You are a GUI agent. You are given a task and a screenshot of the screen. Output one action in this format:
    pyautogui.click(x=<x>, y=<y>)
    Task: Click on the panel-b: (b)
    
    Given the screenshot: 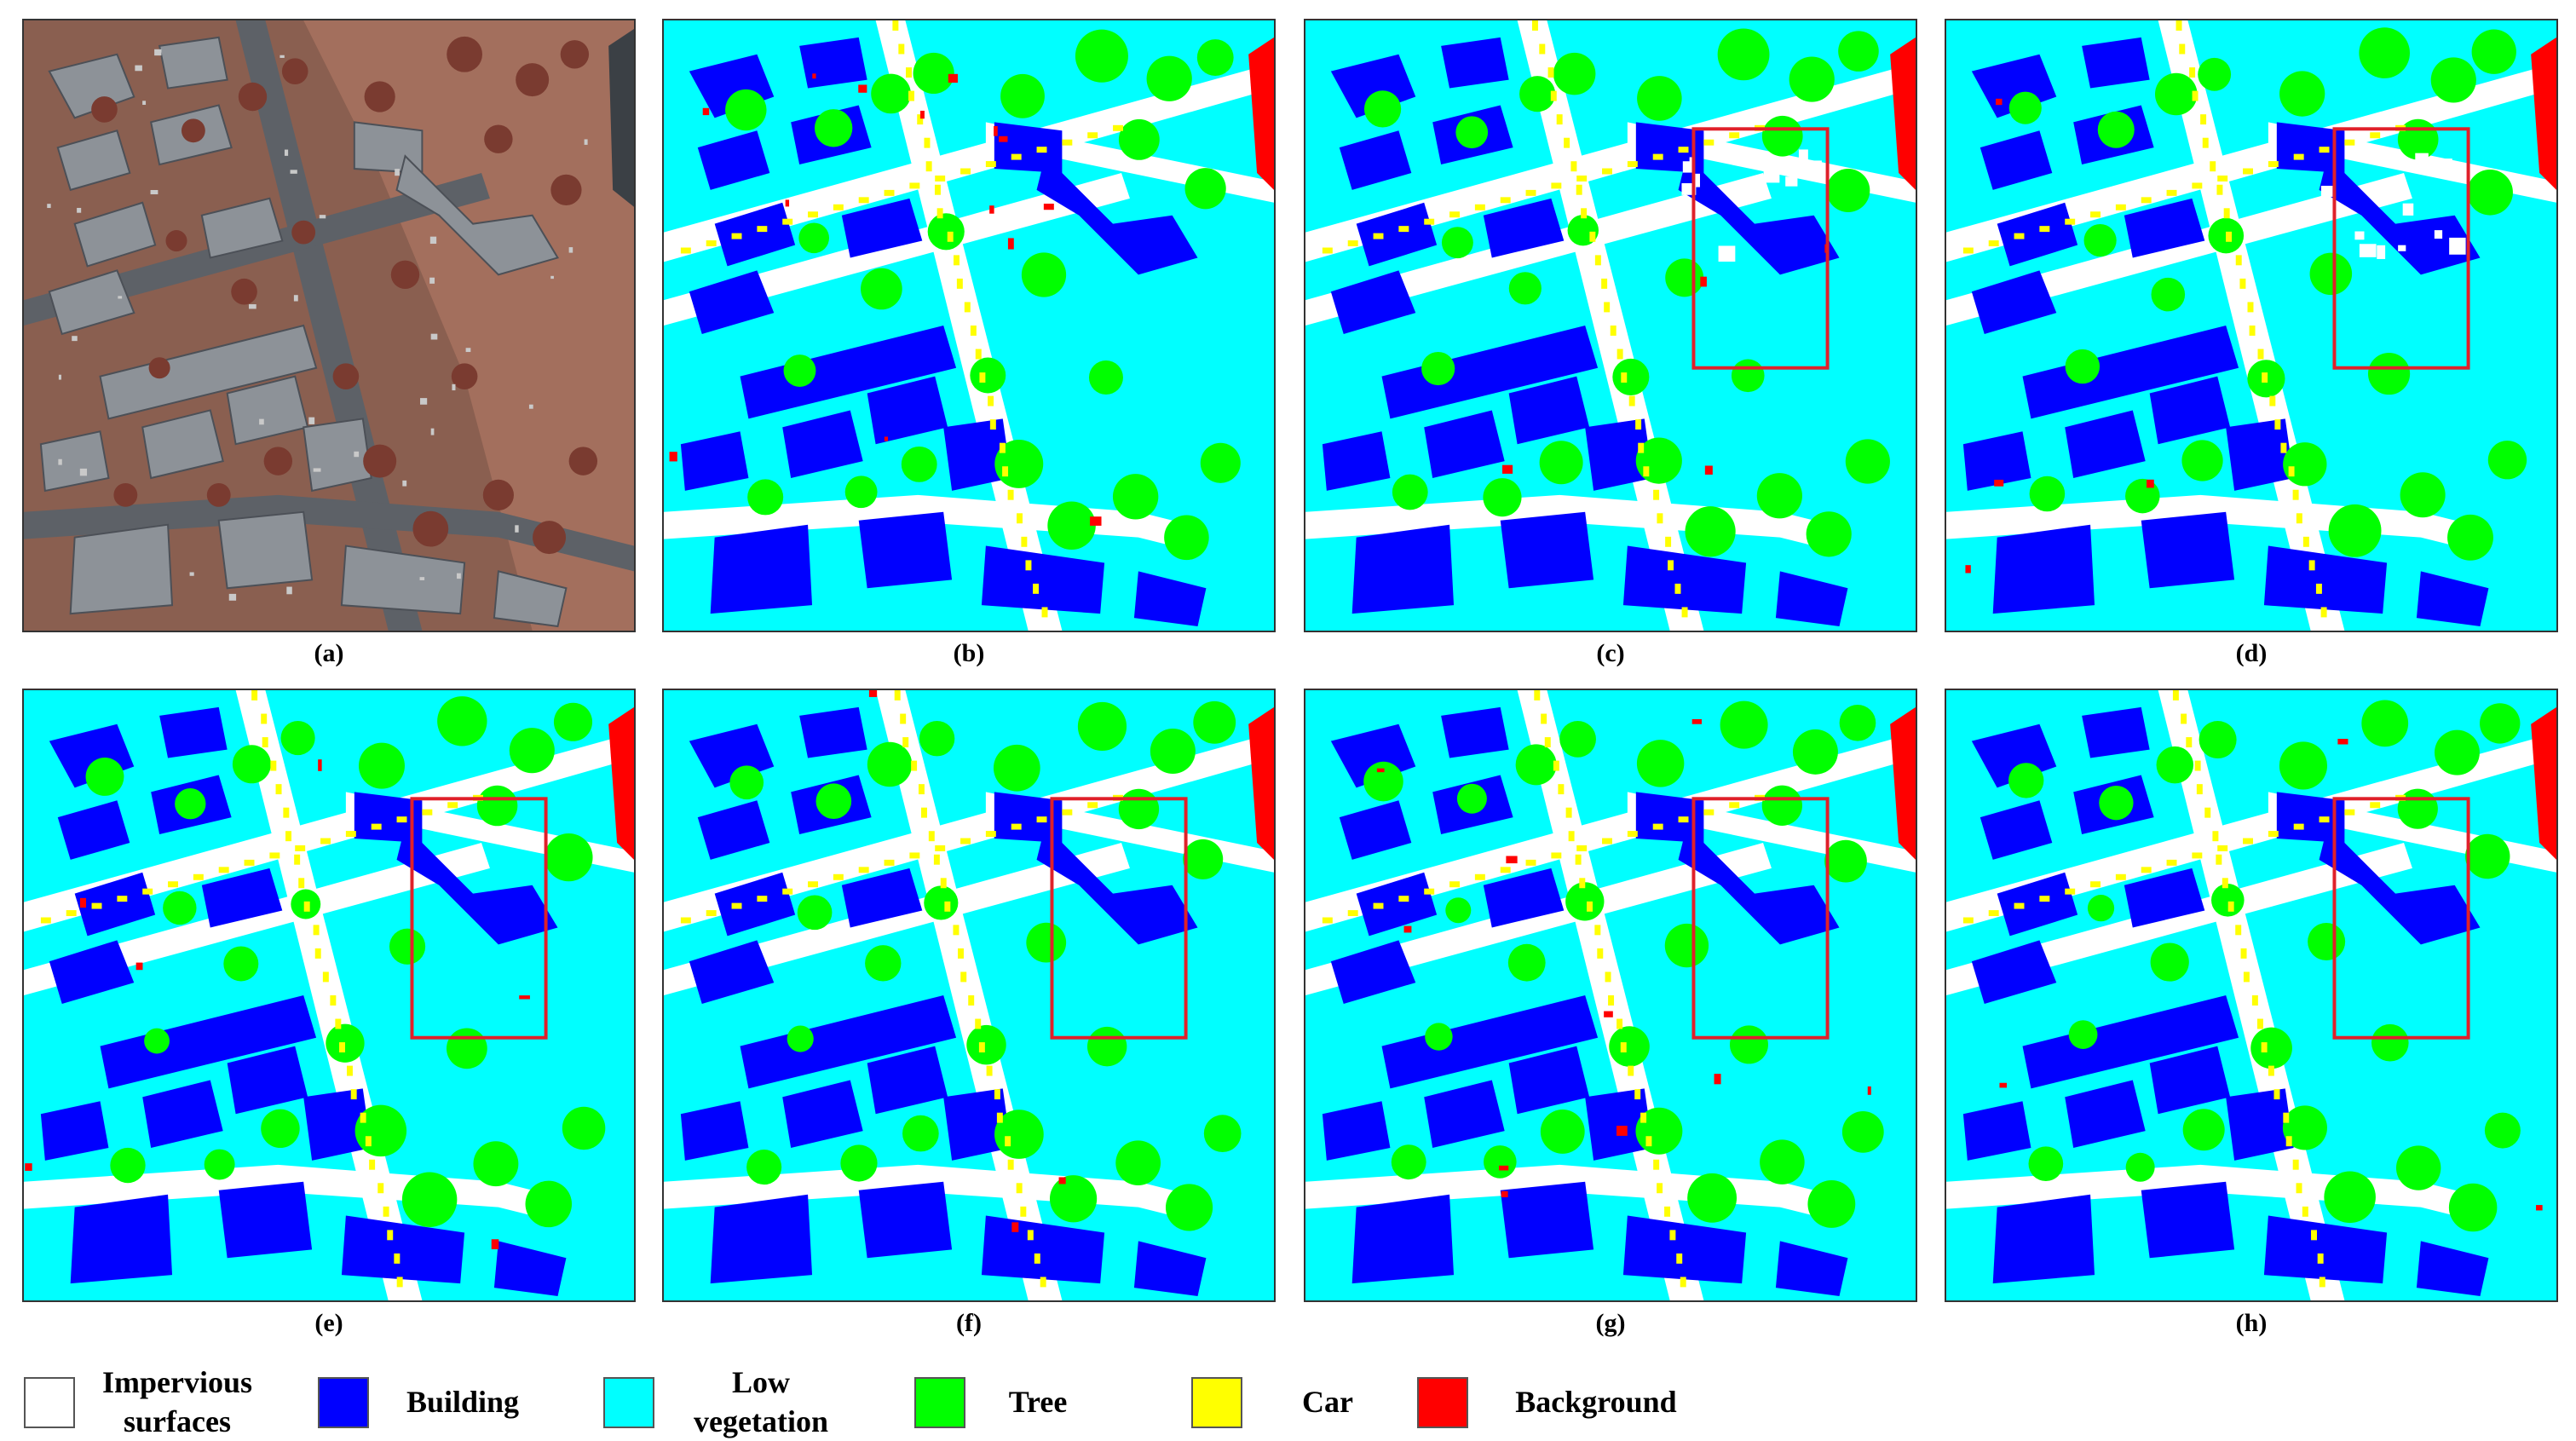 What is the action you would take?
    pyautogui.click(x=969, y=343)
    